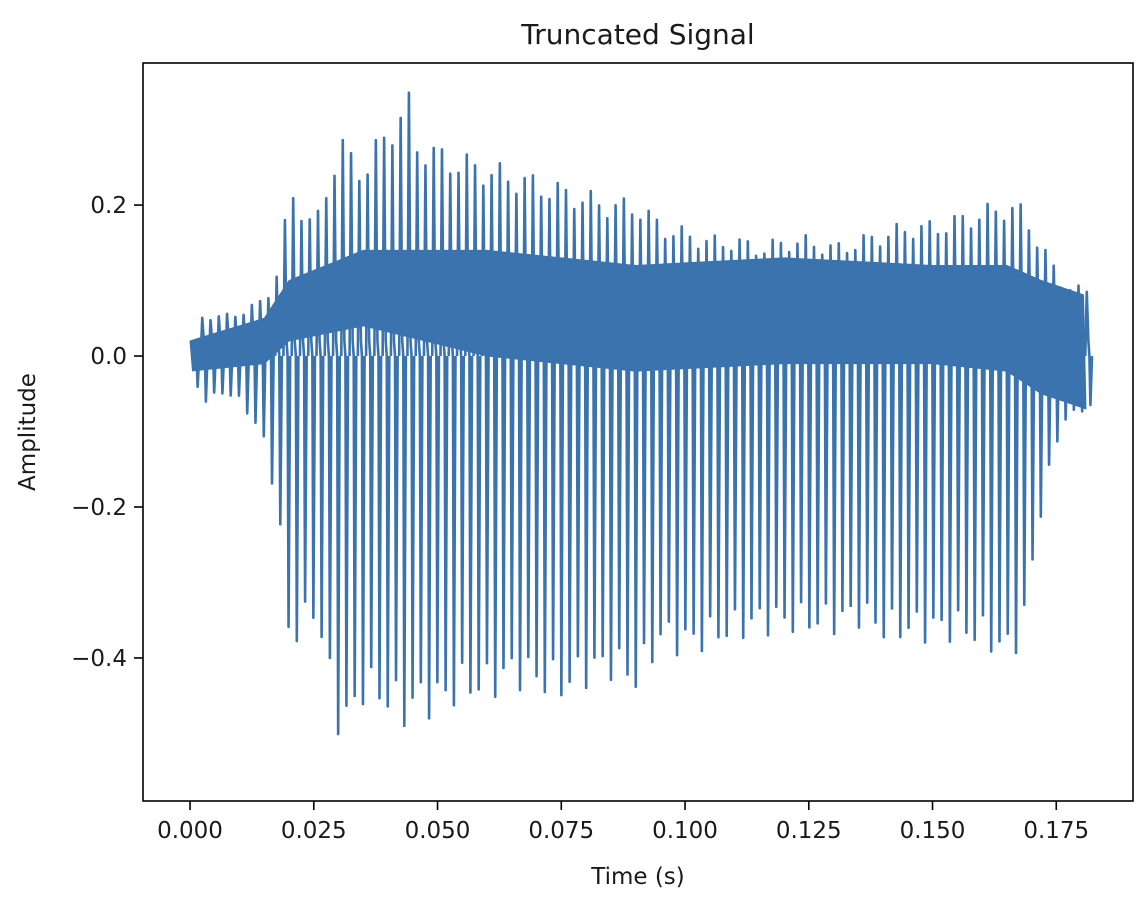 The width and height of the screenshot is (1146, 902). Describe the element at coordinates (623, 822) in the screenshot. I see `x-axis: 0.000 0.025 0.050 0.075 0.100 0.125 0.150 0.175` at that location.